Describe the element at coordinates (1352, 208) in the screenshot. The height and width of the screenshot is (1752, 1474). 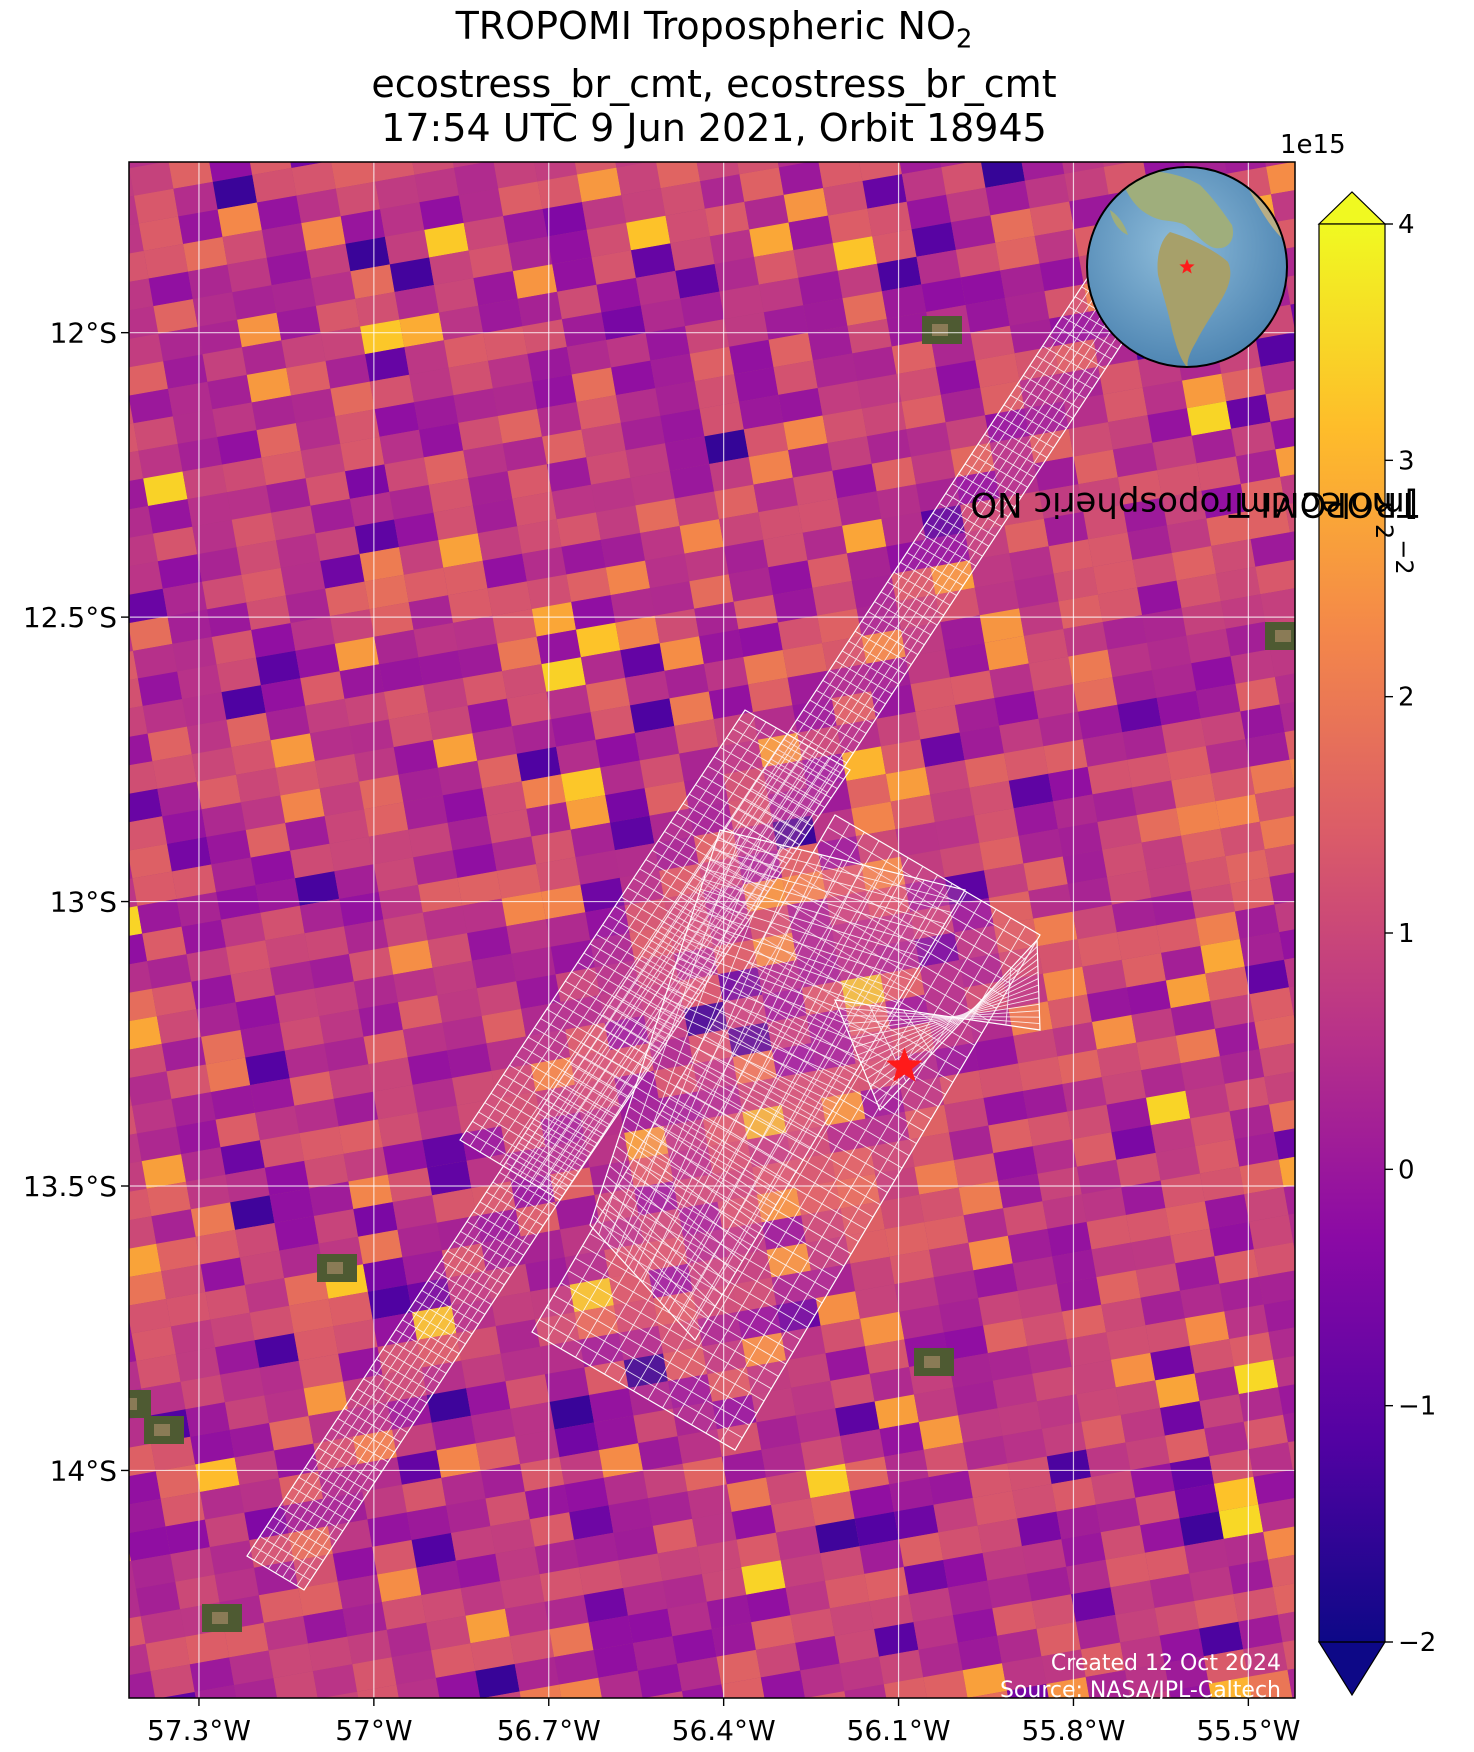
I see `colorbar-max-extend` at that location.